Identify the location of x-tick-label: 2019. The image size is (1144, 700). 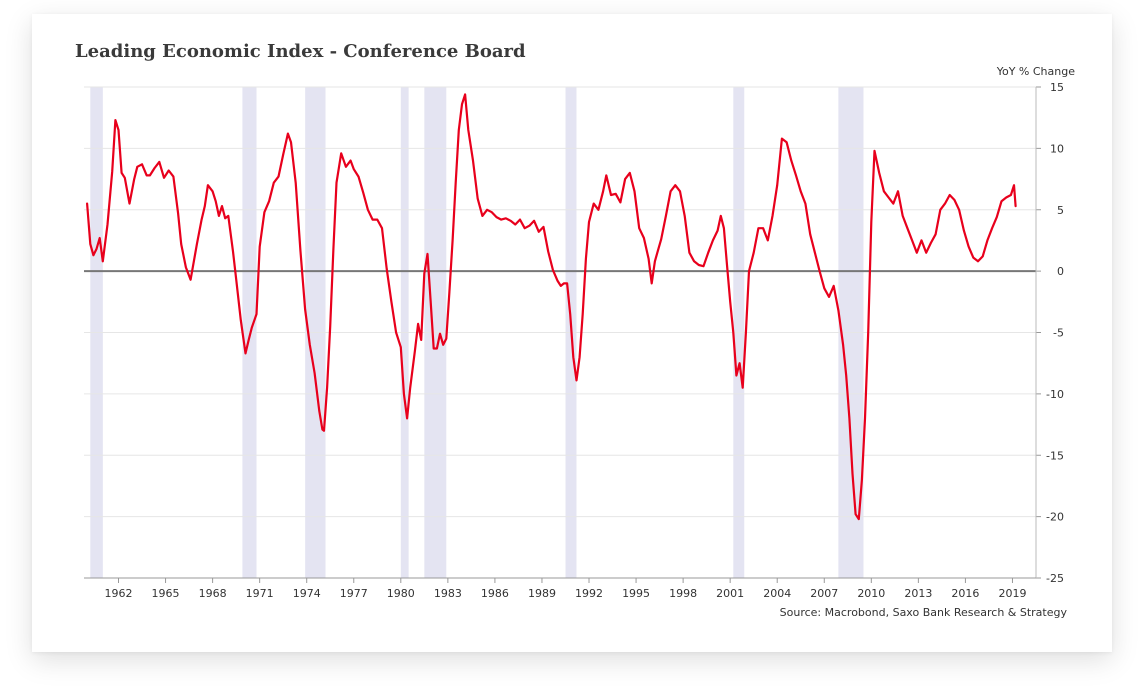
(1012, 593).